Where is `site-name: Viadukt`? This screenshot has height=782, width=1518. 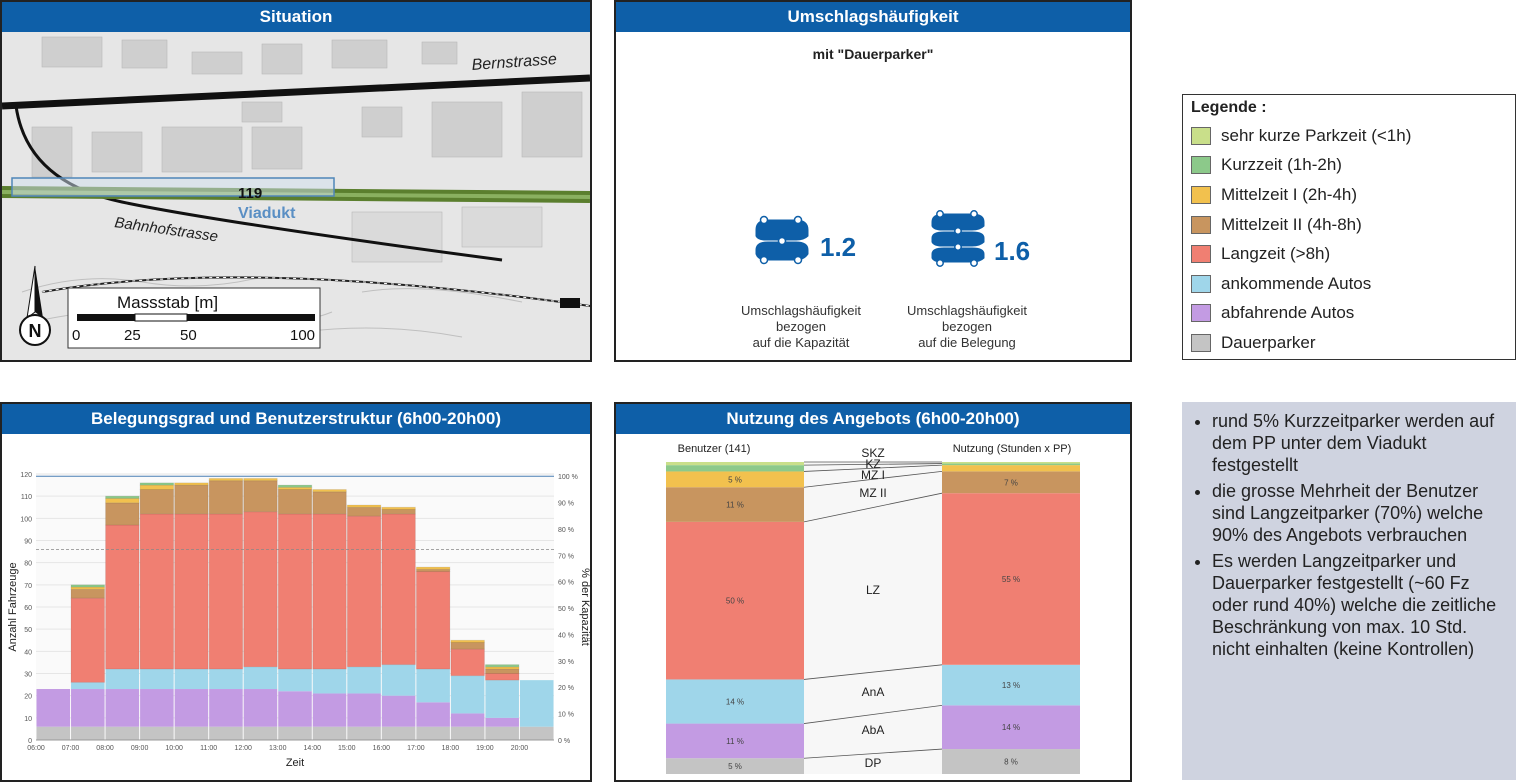 site-name: Viadukt is located at coordinates (267, 213).